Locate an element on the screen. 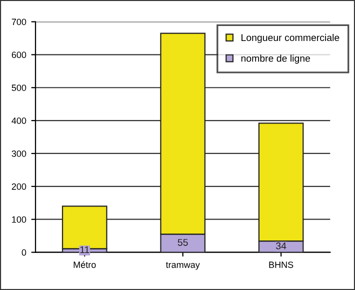 The height and width of the screenshot is (290, 355). y-tick-label: 500 is located at coordinates (19, 87).